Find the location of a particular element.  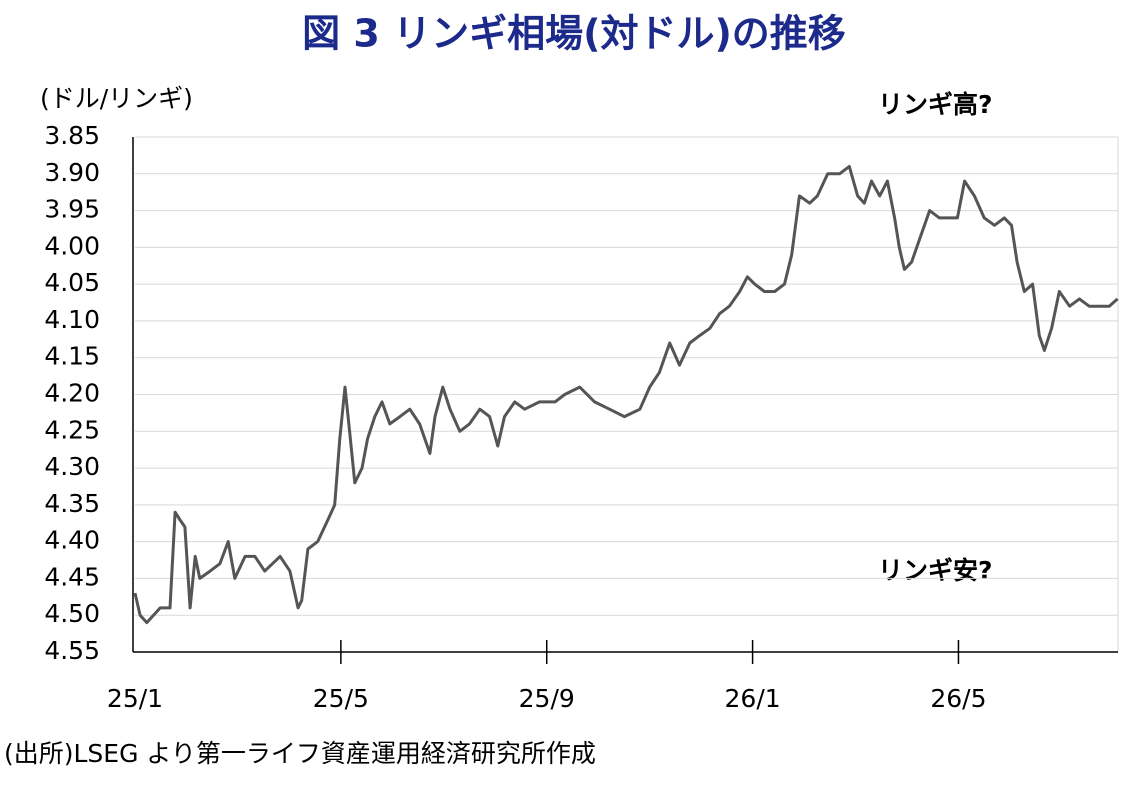

y-tick-label: 4.15 is located at coordinates (72, 356).